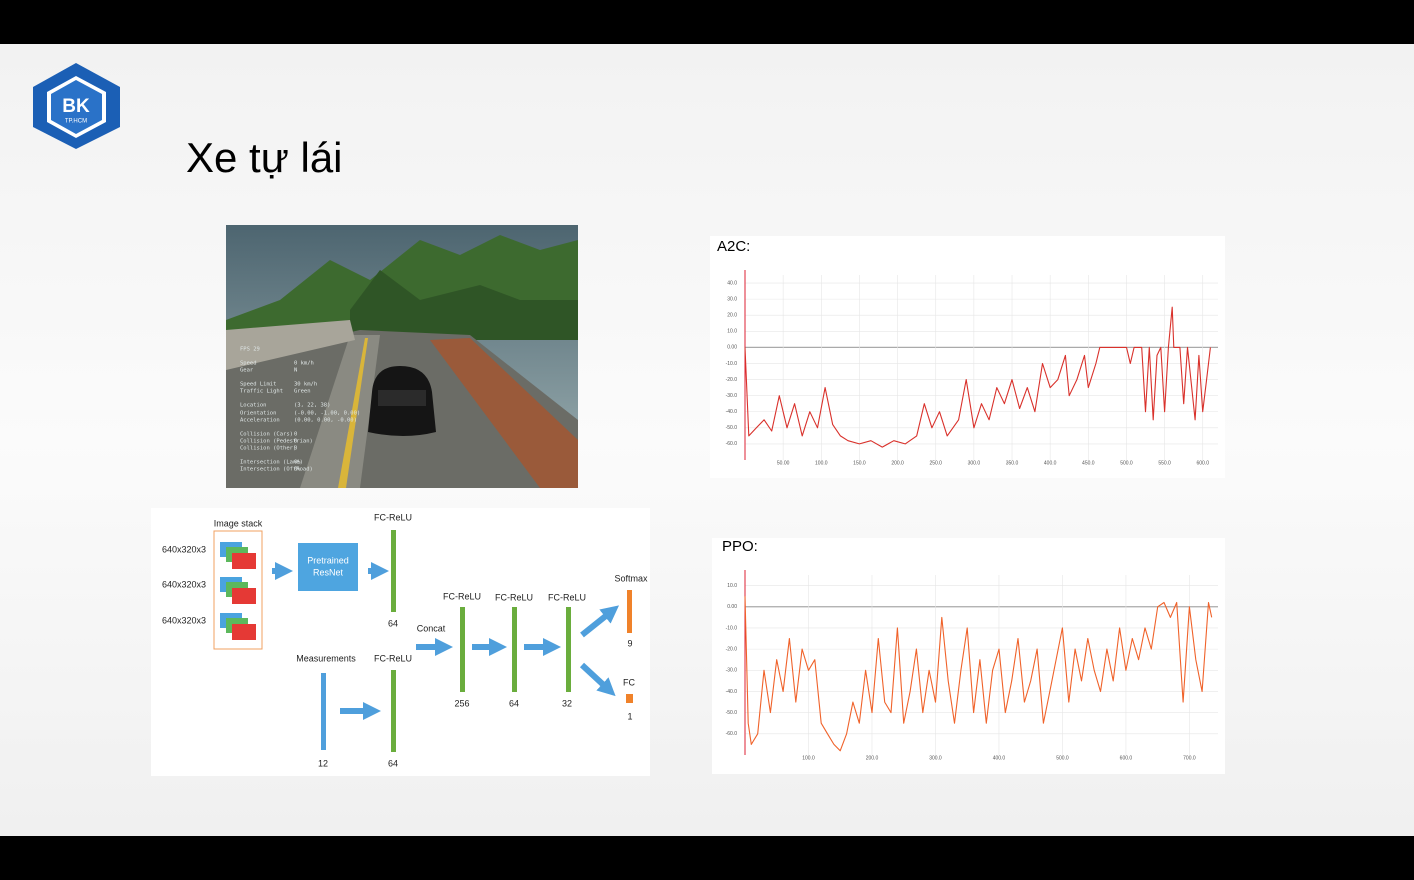 Image resolution: width=1414 pixels, height=880 pixels. What do you see at coordinates (276, 470) in the screenshot?
I see `hud-label: Intersection (OffRoad)` at bounding box center [276, 470].